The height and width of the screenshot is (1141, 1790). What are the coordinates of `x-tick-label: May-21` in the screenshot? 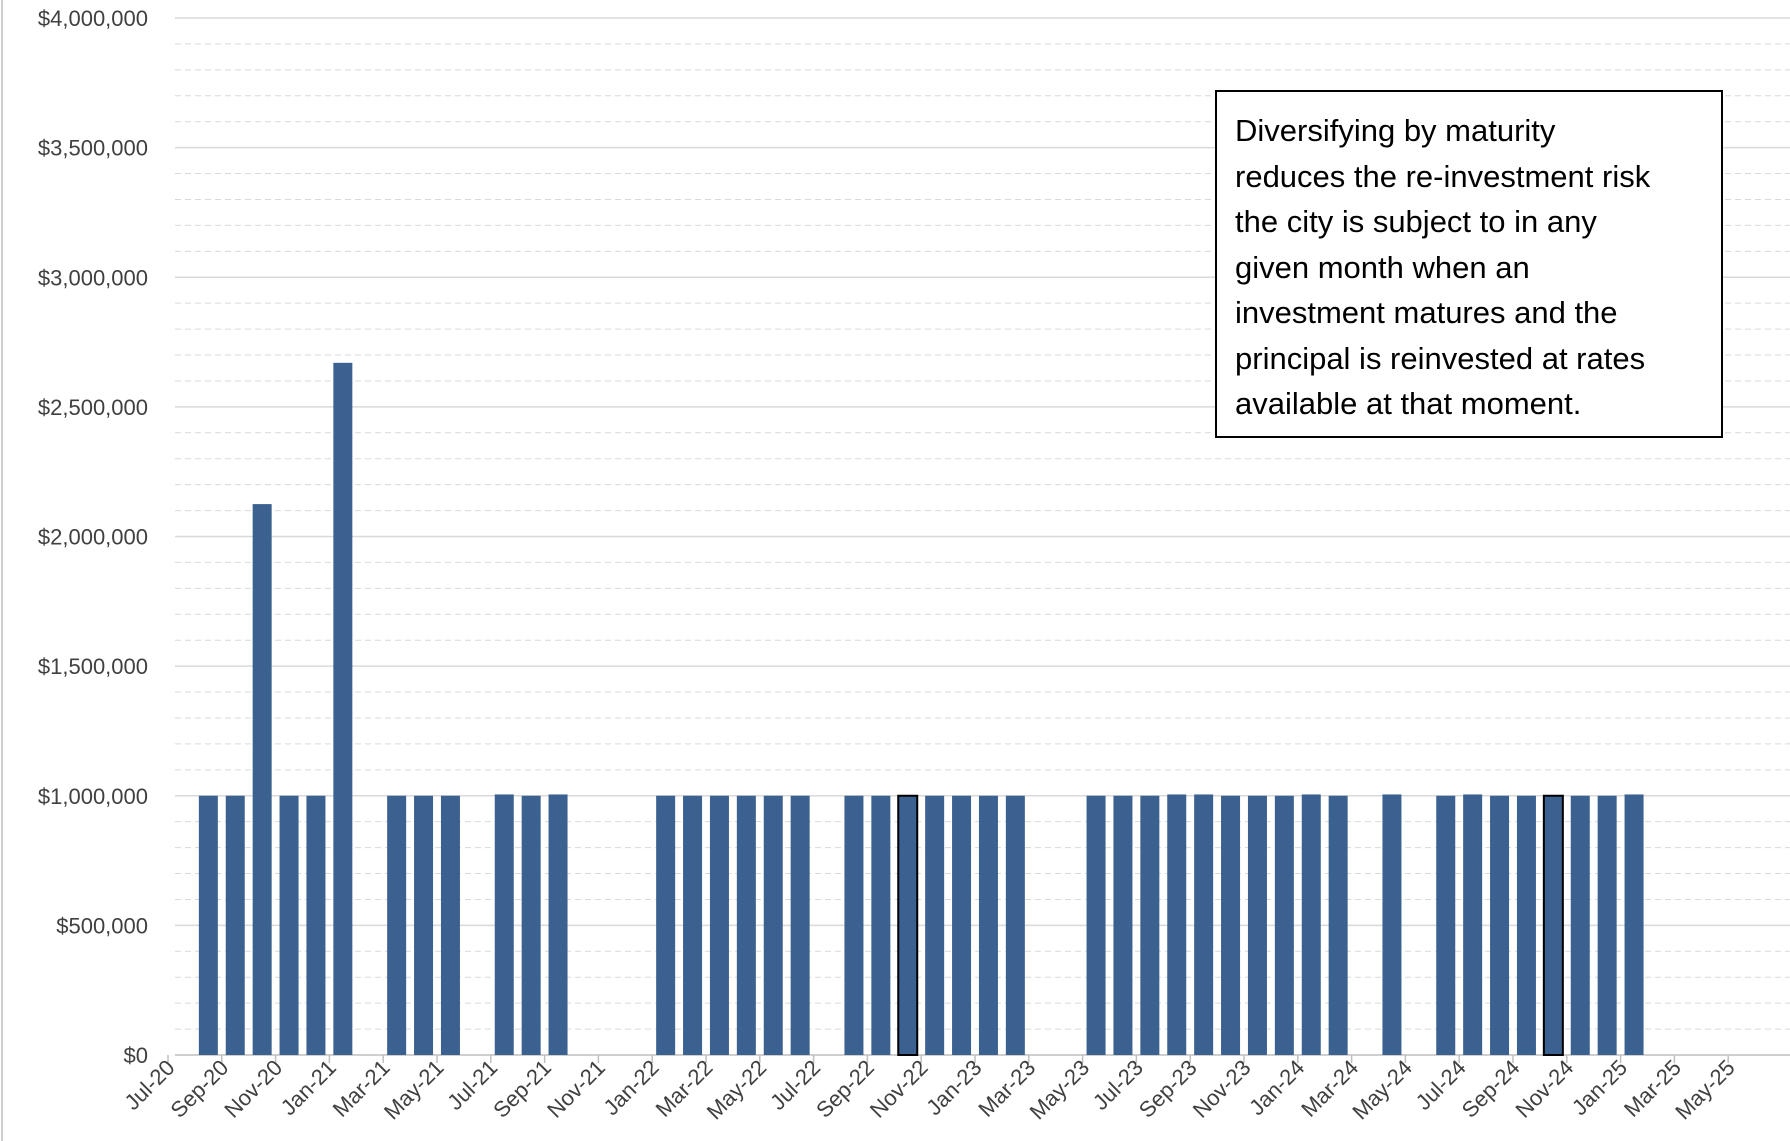 It's located at (414, 1090).